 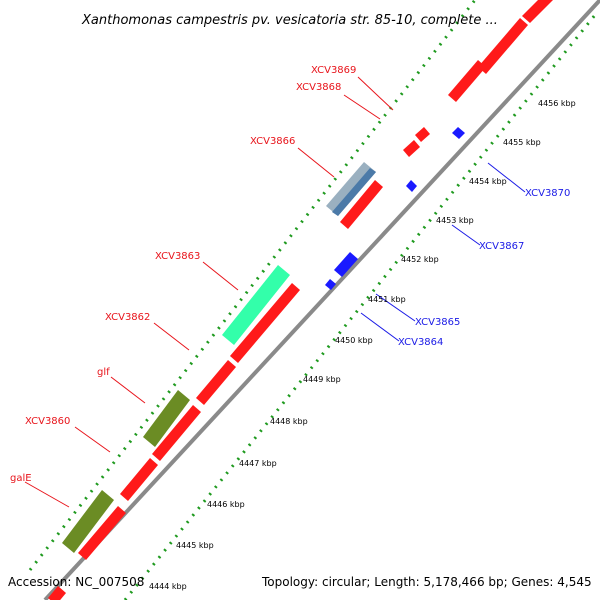 I want to click on tick-label: 4445 kbp, so click(x=195, y=545).